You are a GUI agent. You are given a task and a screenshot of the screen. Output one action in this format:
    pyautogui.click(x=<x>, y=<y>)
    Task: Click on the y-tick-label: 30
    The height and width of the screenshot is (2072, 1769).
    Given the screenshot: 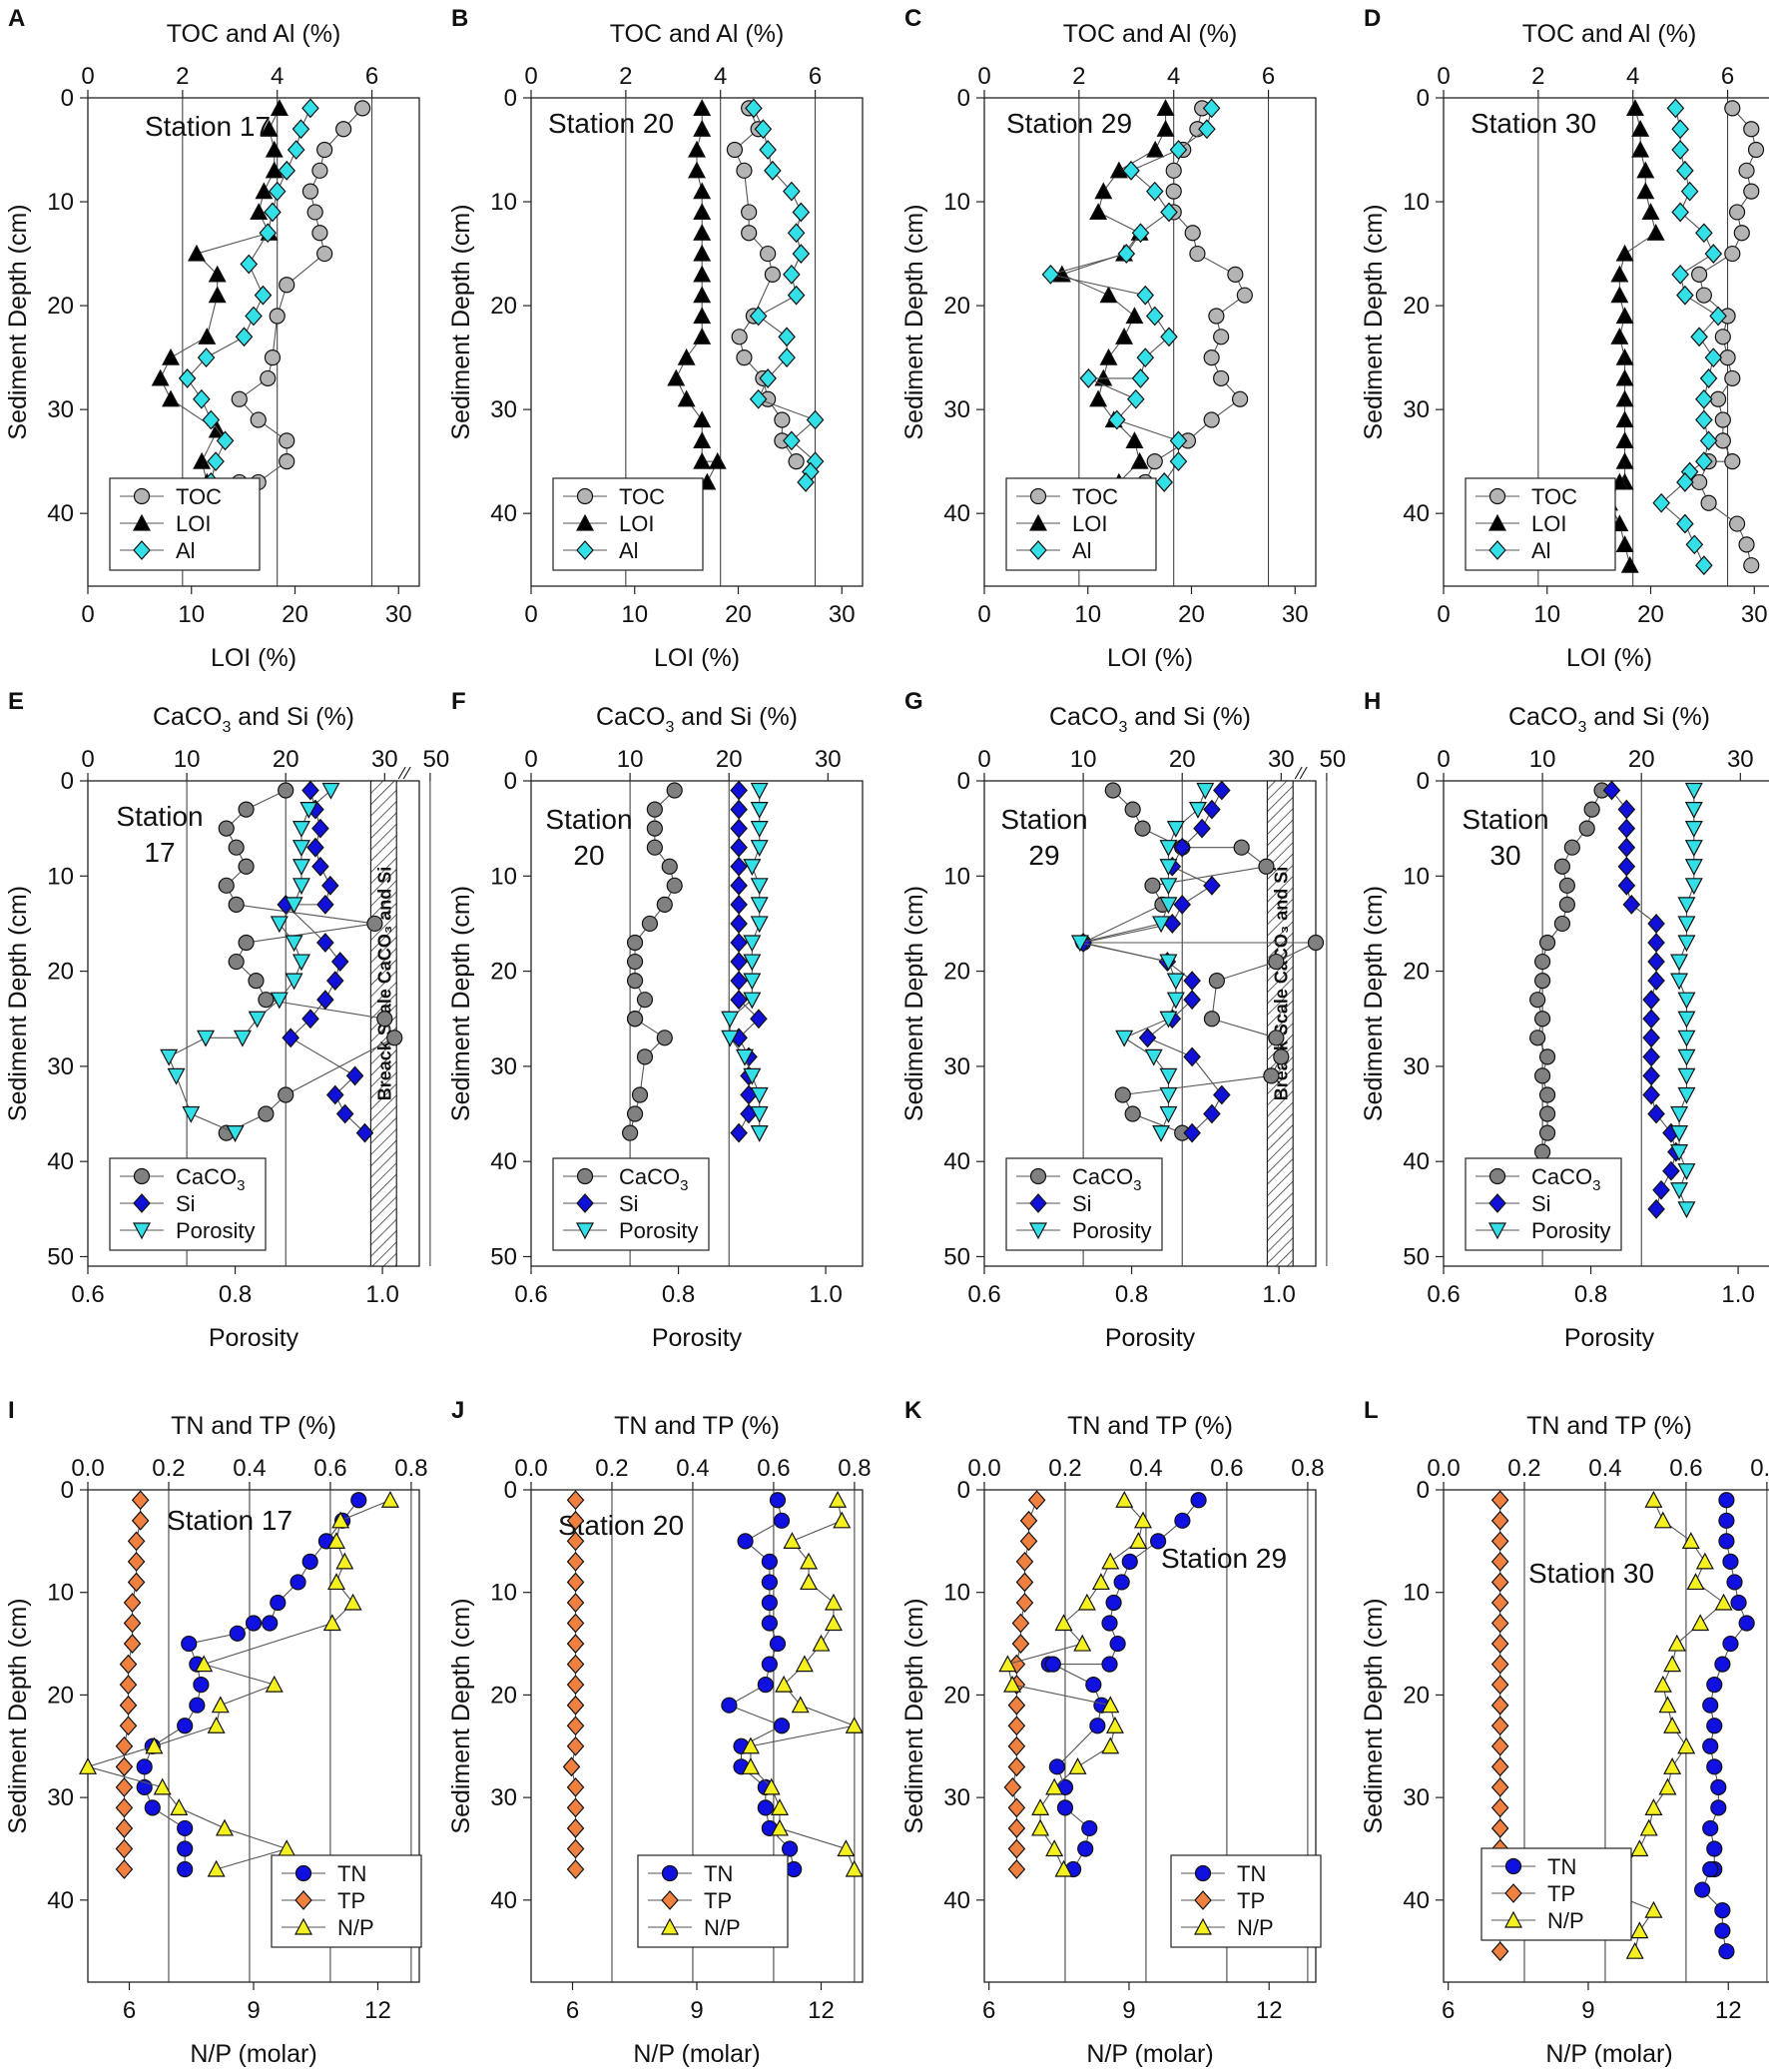 What is the action you would take?
    pyautogui.click(x=956, y=1798)
    